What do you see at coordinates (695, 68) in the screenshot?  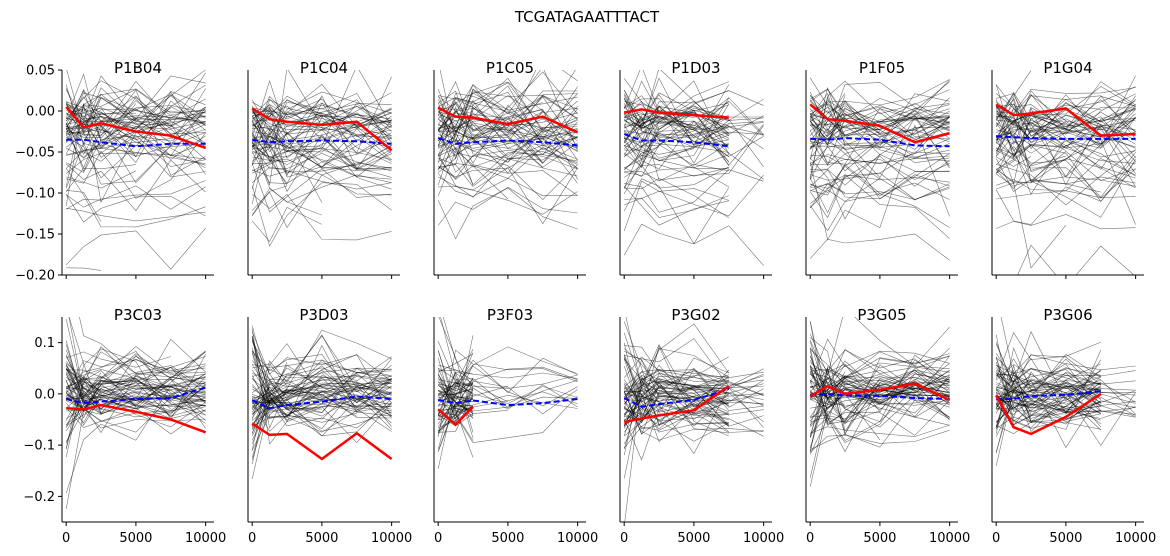 I see `panel-title: P1D03` at bounding box center [695, 68].